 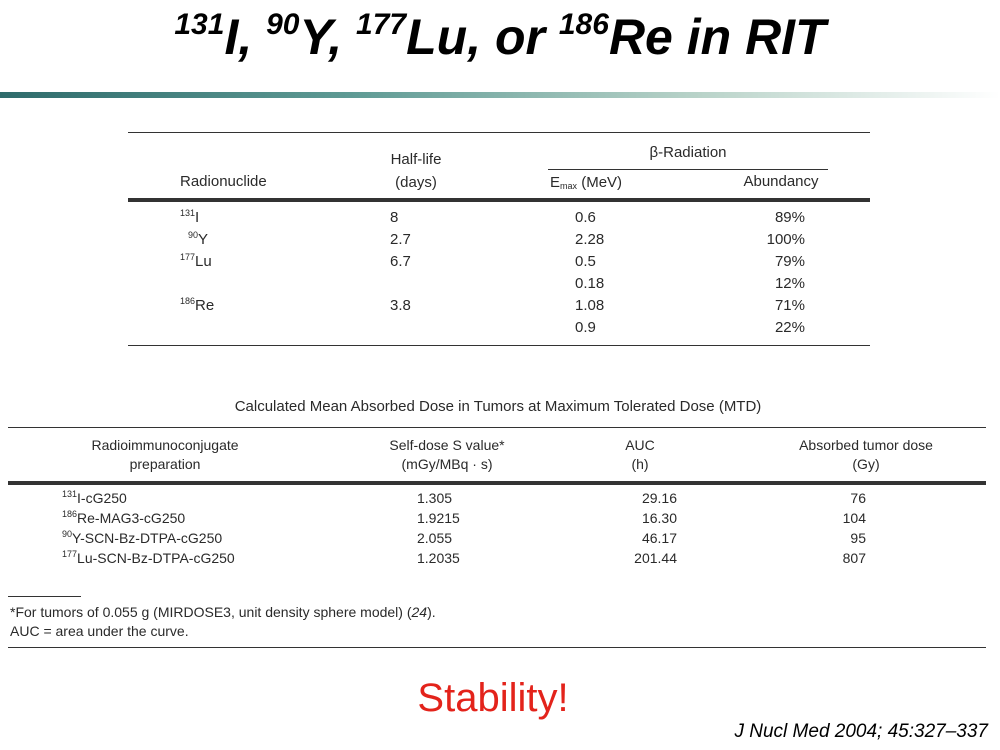 I want to click on cell: 807, so click(x=854, y=558).